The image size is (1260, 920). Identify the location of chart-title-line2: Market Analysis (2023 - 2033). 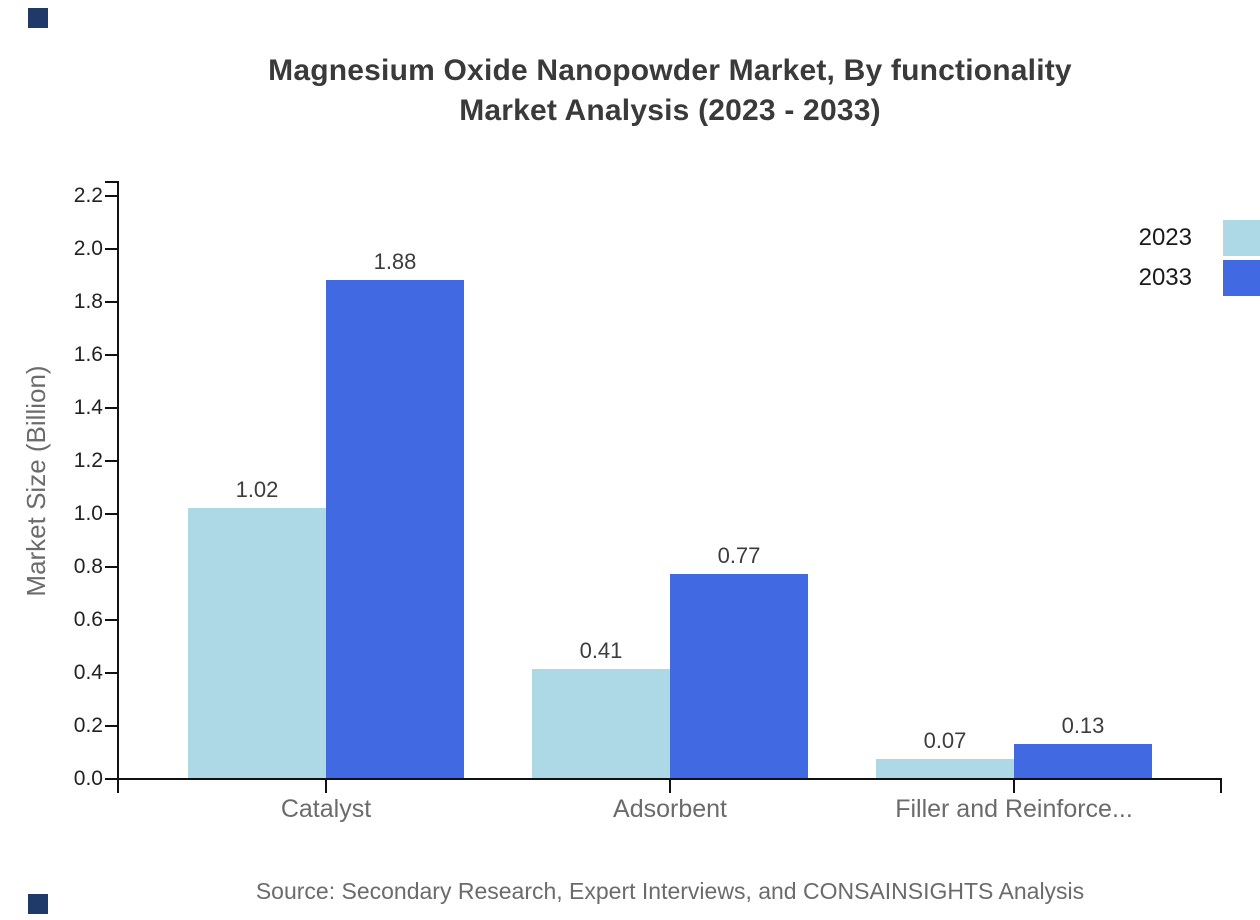
(670, 110).